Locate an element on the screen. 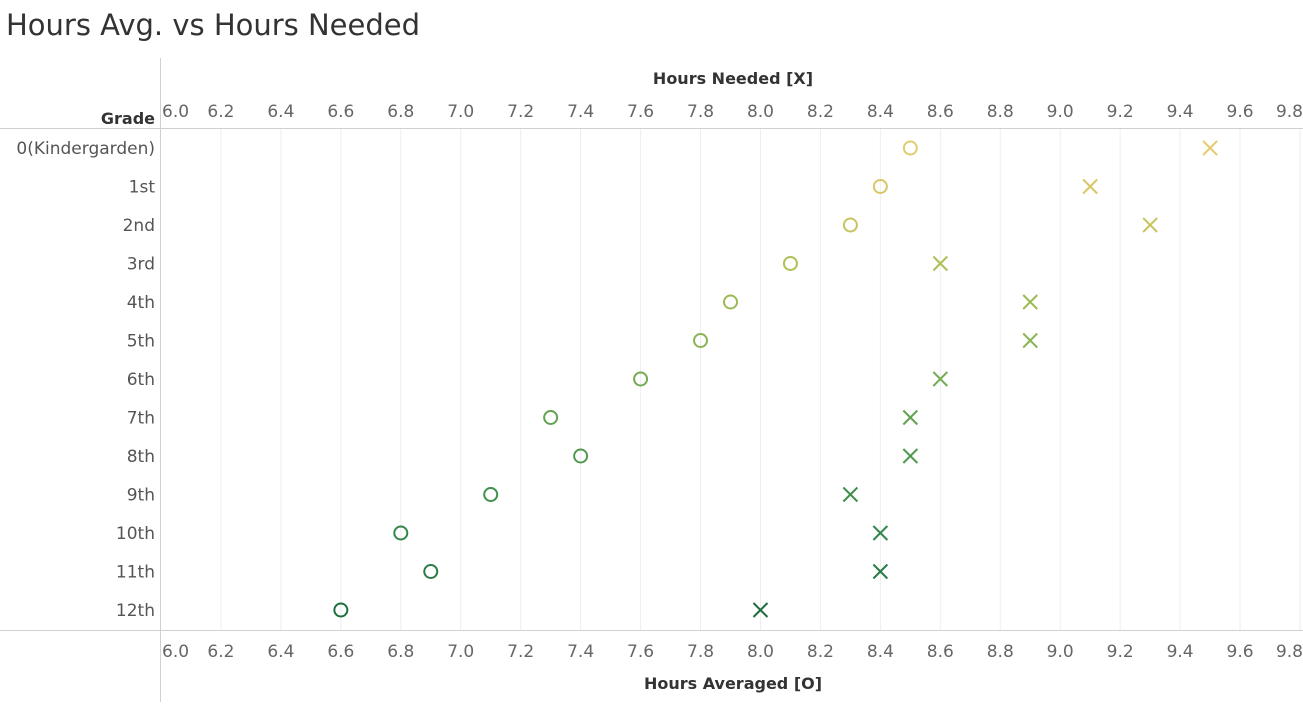 The width and height of the screenshot is (1303, 706). x-bottom-tick-label: 6.2 is located at coordinates (220, 652).